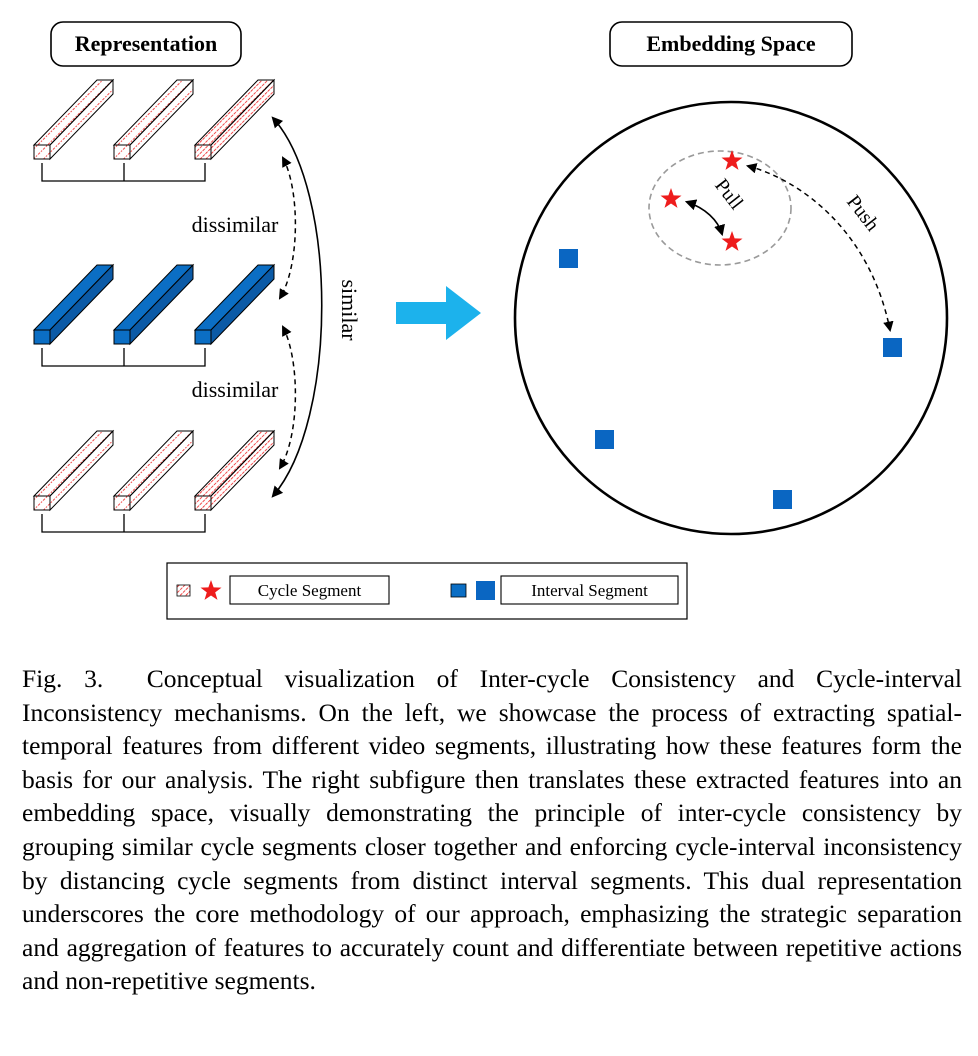  I want to click on cycle-swatch, so click(183, 590).